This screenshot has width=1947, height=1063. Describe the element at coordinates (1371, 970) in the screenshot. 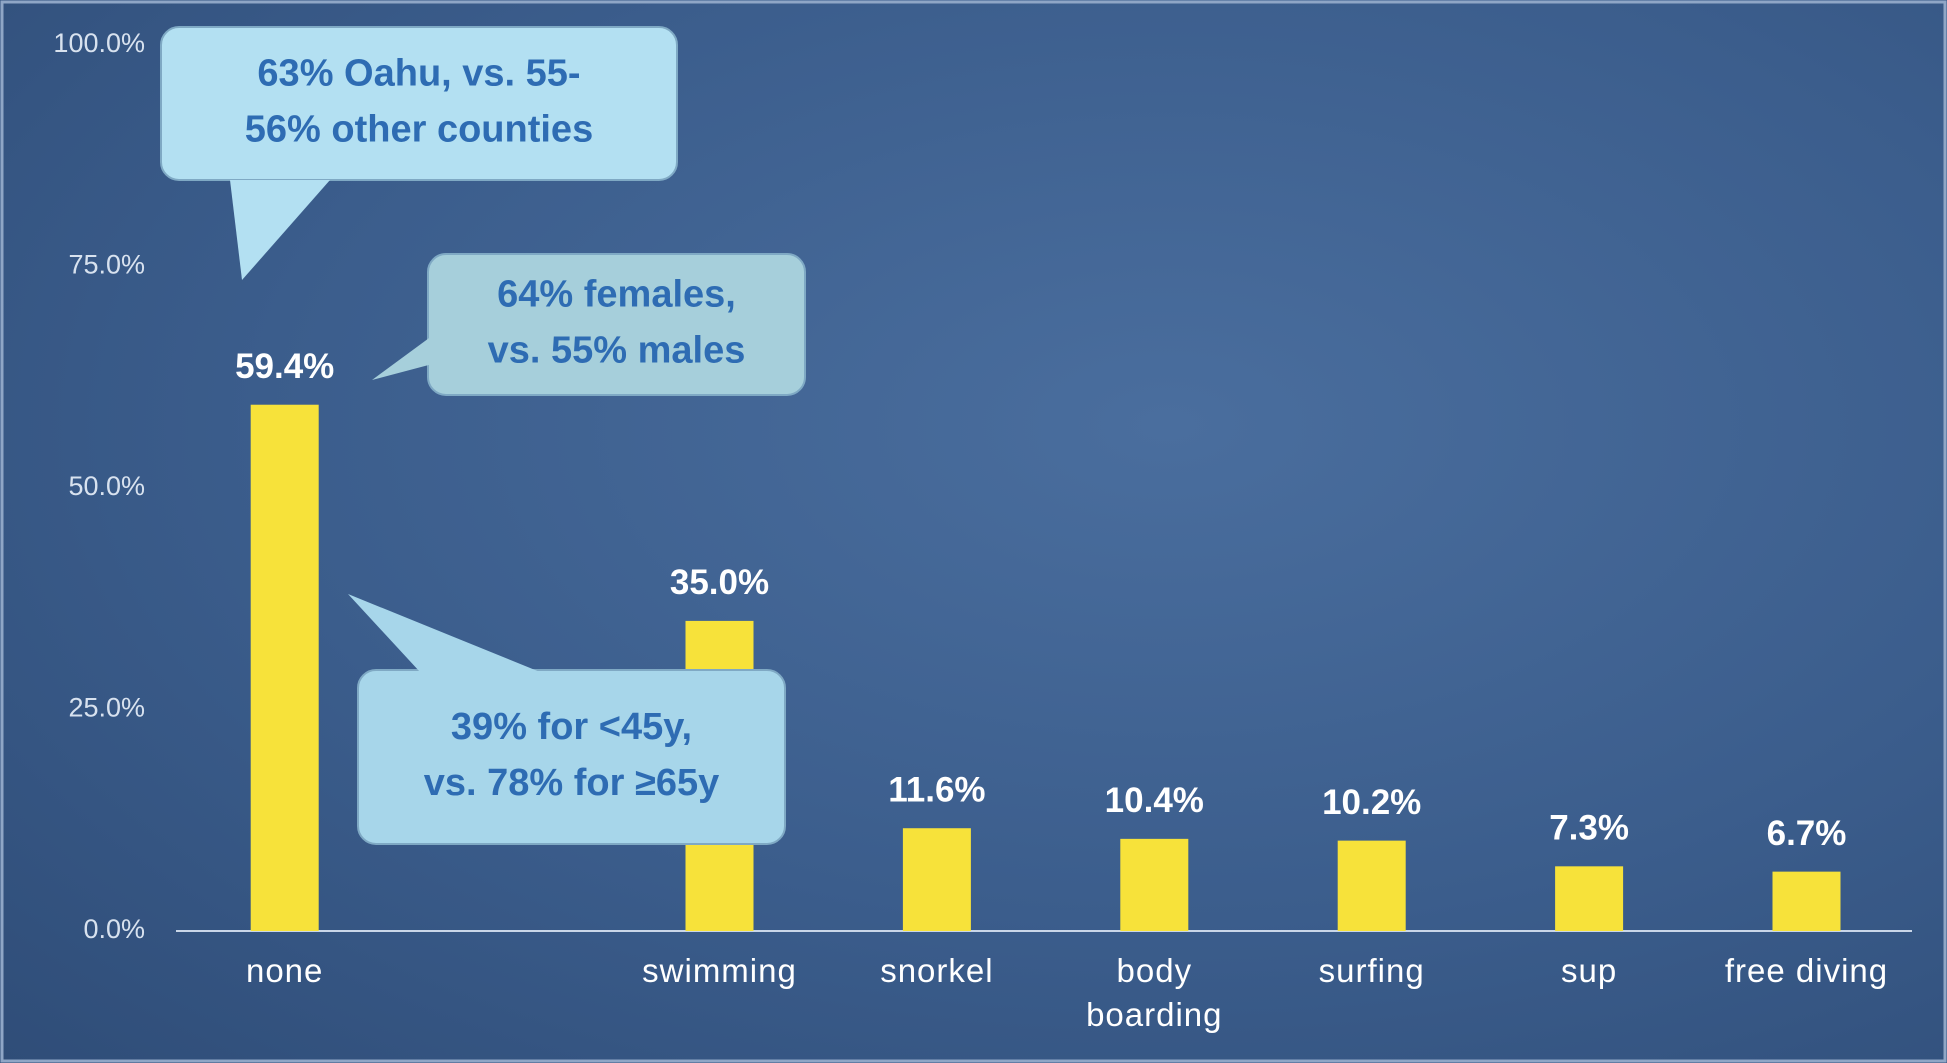

I see `x-tick-label: surfing` at that location.